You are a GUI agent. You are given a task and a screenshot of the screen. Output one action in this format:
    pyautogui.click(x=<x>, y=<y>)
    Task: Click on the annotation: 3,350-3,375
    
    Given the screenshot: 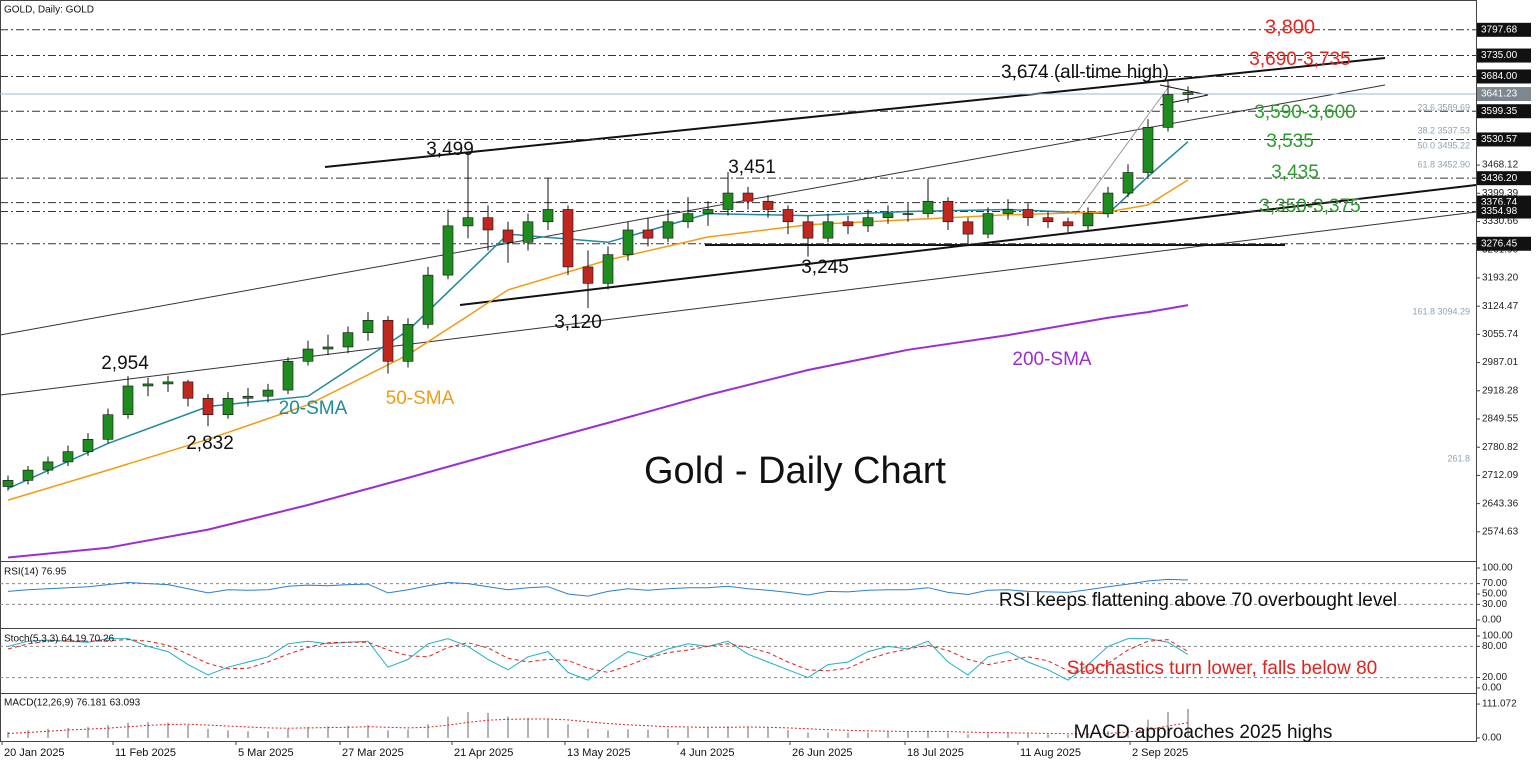 What is the action you would take?
    pyautogui.click(x=1309, y=206)
    